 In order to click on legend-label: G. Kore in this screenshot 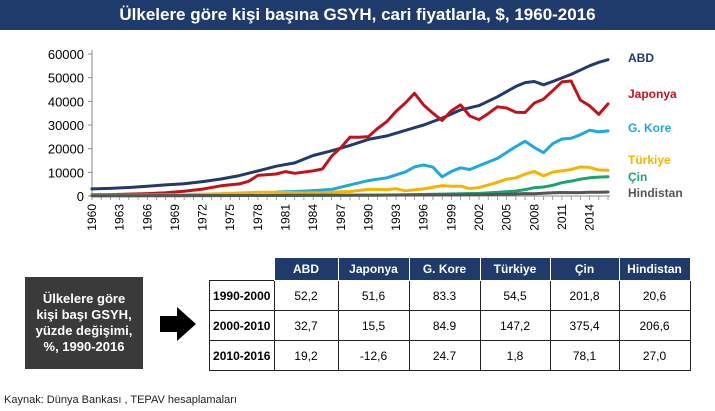, I will do `click(650, 128)`.